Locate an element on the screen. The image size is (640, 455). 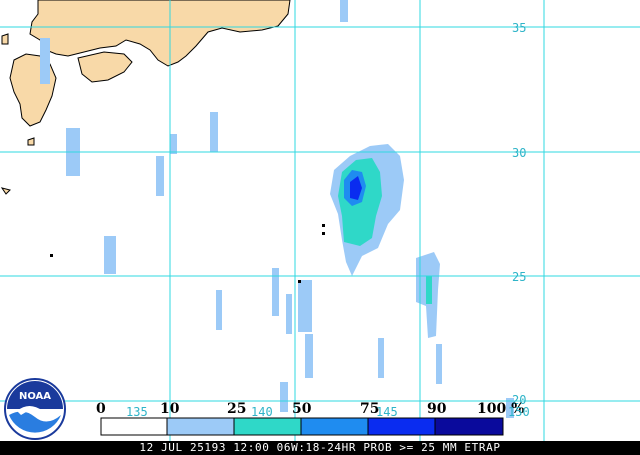
latitude-labels: 35 30 25 20 is located at coordinates (519, 214).